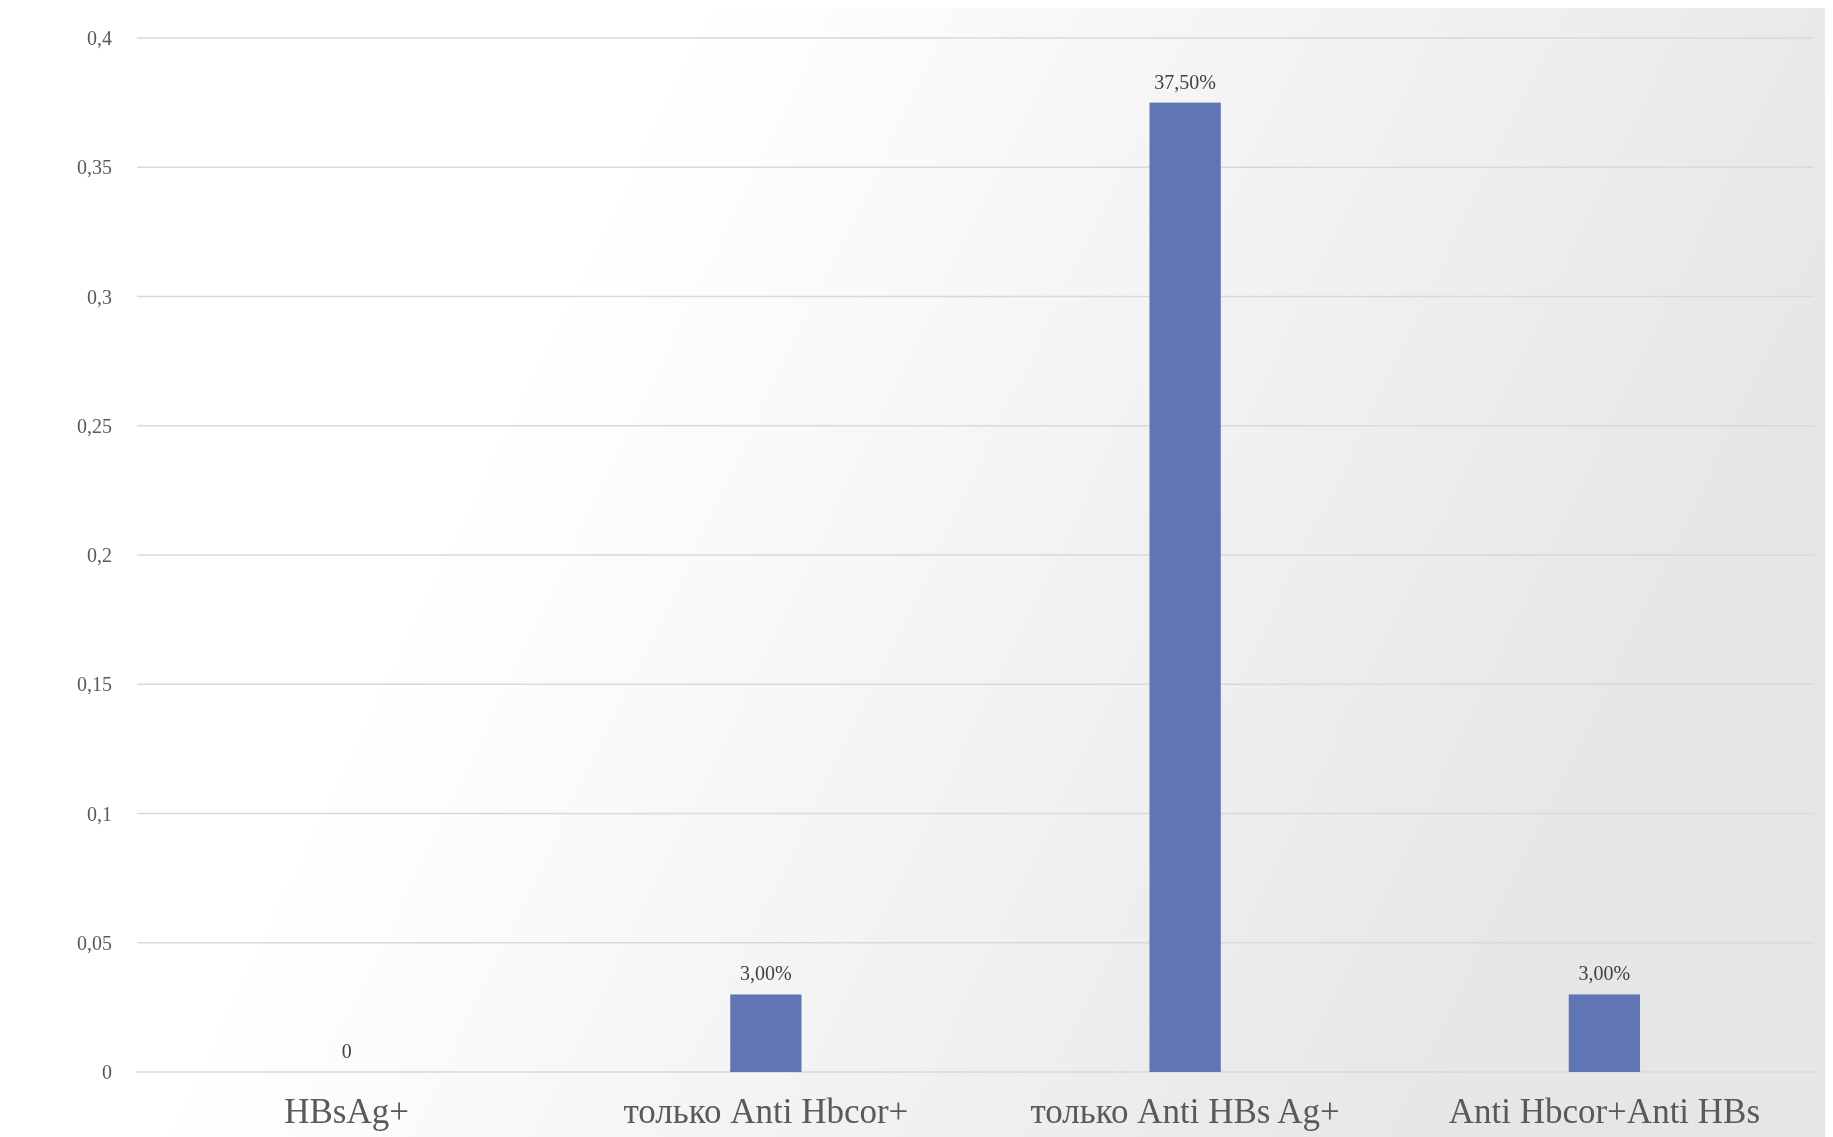  Describe the element at coordinates (99, 555) in the screenshot. I see `y-tick-label: 0,2` at that location.